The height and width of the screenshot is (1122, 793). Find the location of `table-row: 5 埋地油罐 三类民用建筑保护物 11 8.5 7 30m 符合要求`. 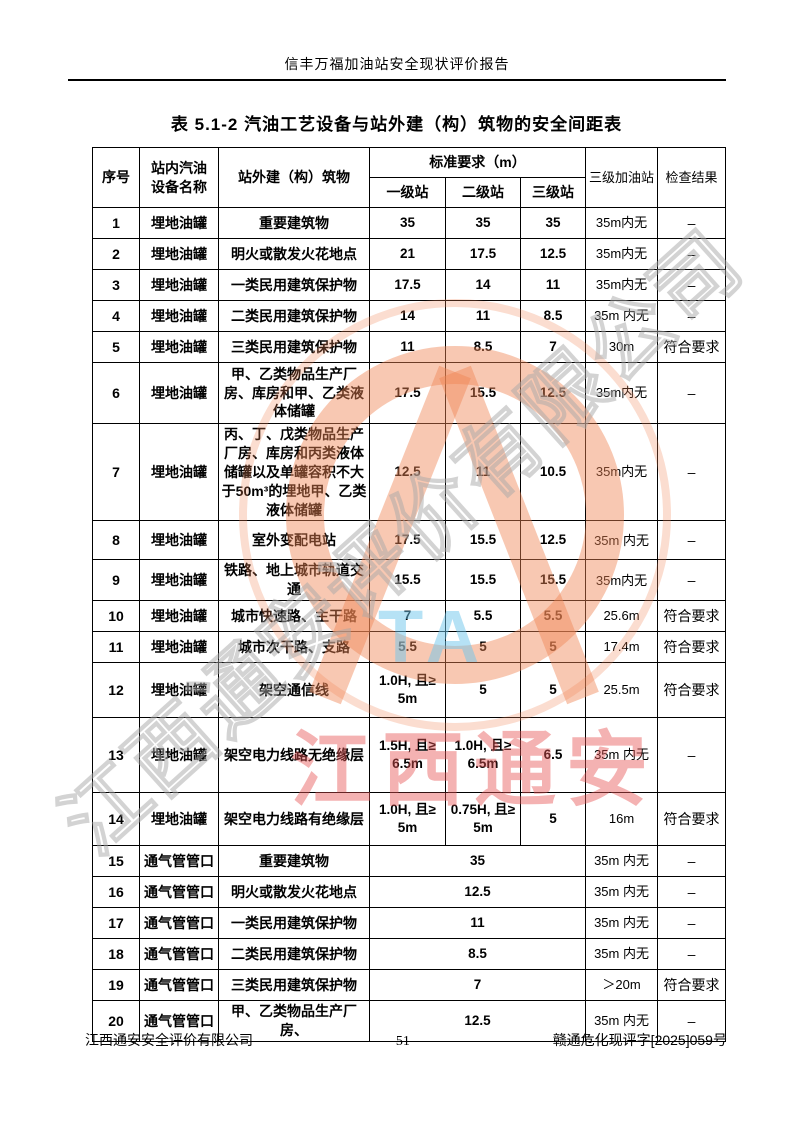

table-row: 5 埋地油罐 三类民用建筑保护物 11 8.5 7 30m 符合要求 is located at coordinates (409, 347).